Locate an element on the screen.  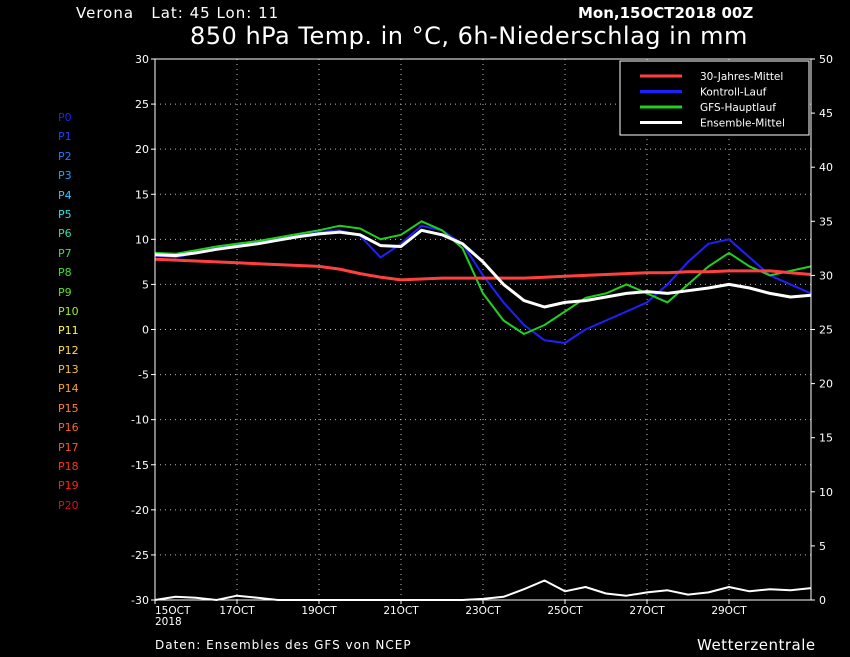
member-label: P19 is located at coordinates (68, 486).